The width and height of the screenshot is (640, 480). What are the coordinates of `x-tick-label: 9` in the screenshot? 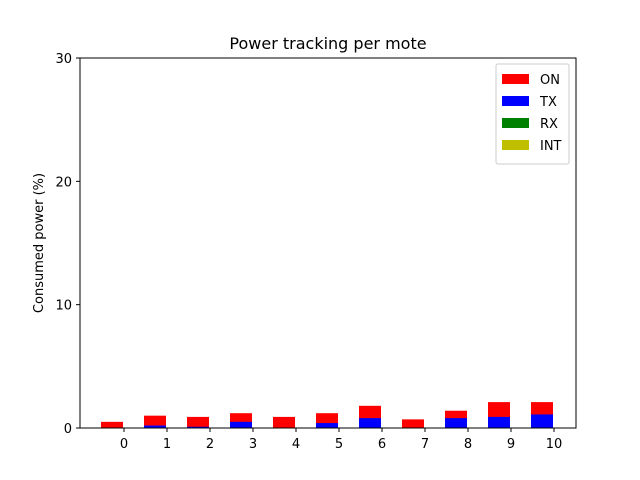 It's located at (511, 444).